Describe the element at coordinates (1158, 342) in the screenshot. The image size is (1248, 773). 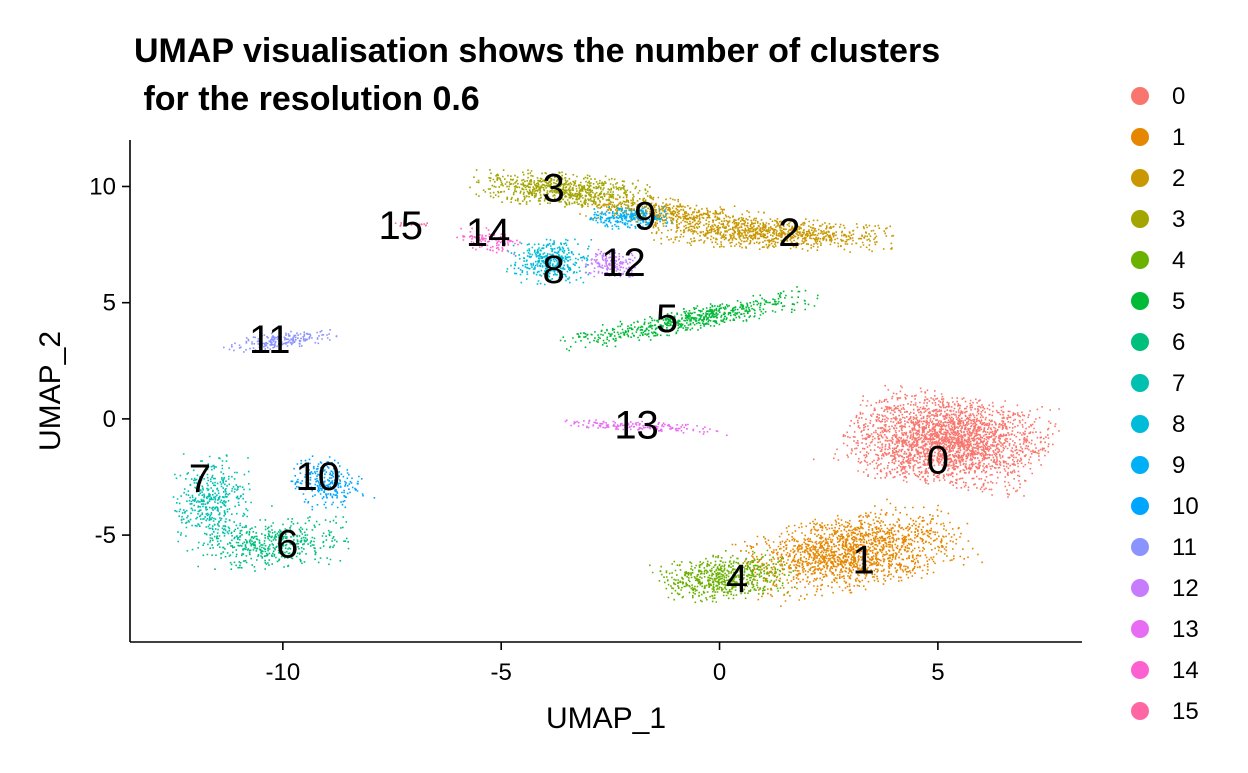
I see `legend-item-6: 6` at that location.